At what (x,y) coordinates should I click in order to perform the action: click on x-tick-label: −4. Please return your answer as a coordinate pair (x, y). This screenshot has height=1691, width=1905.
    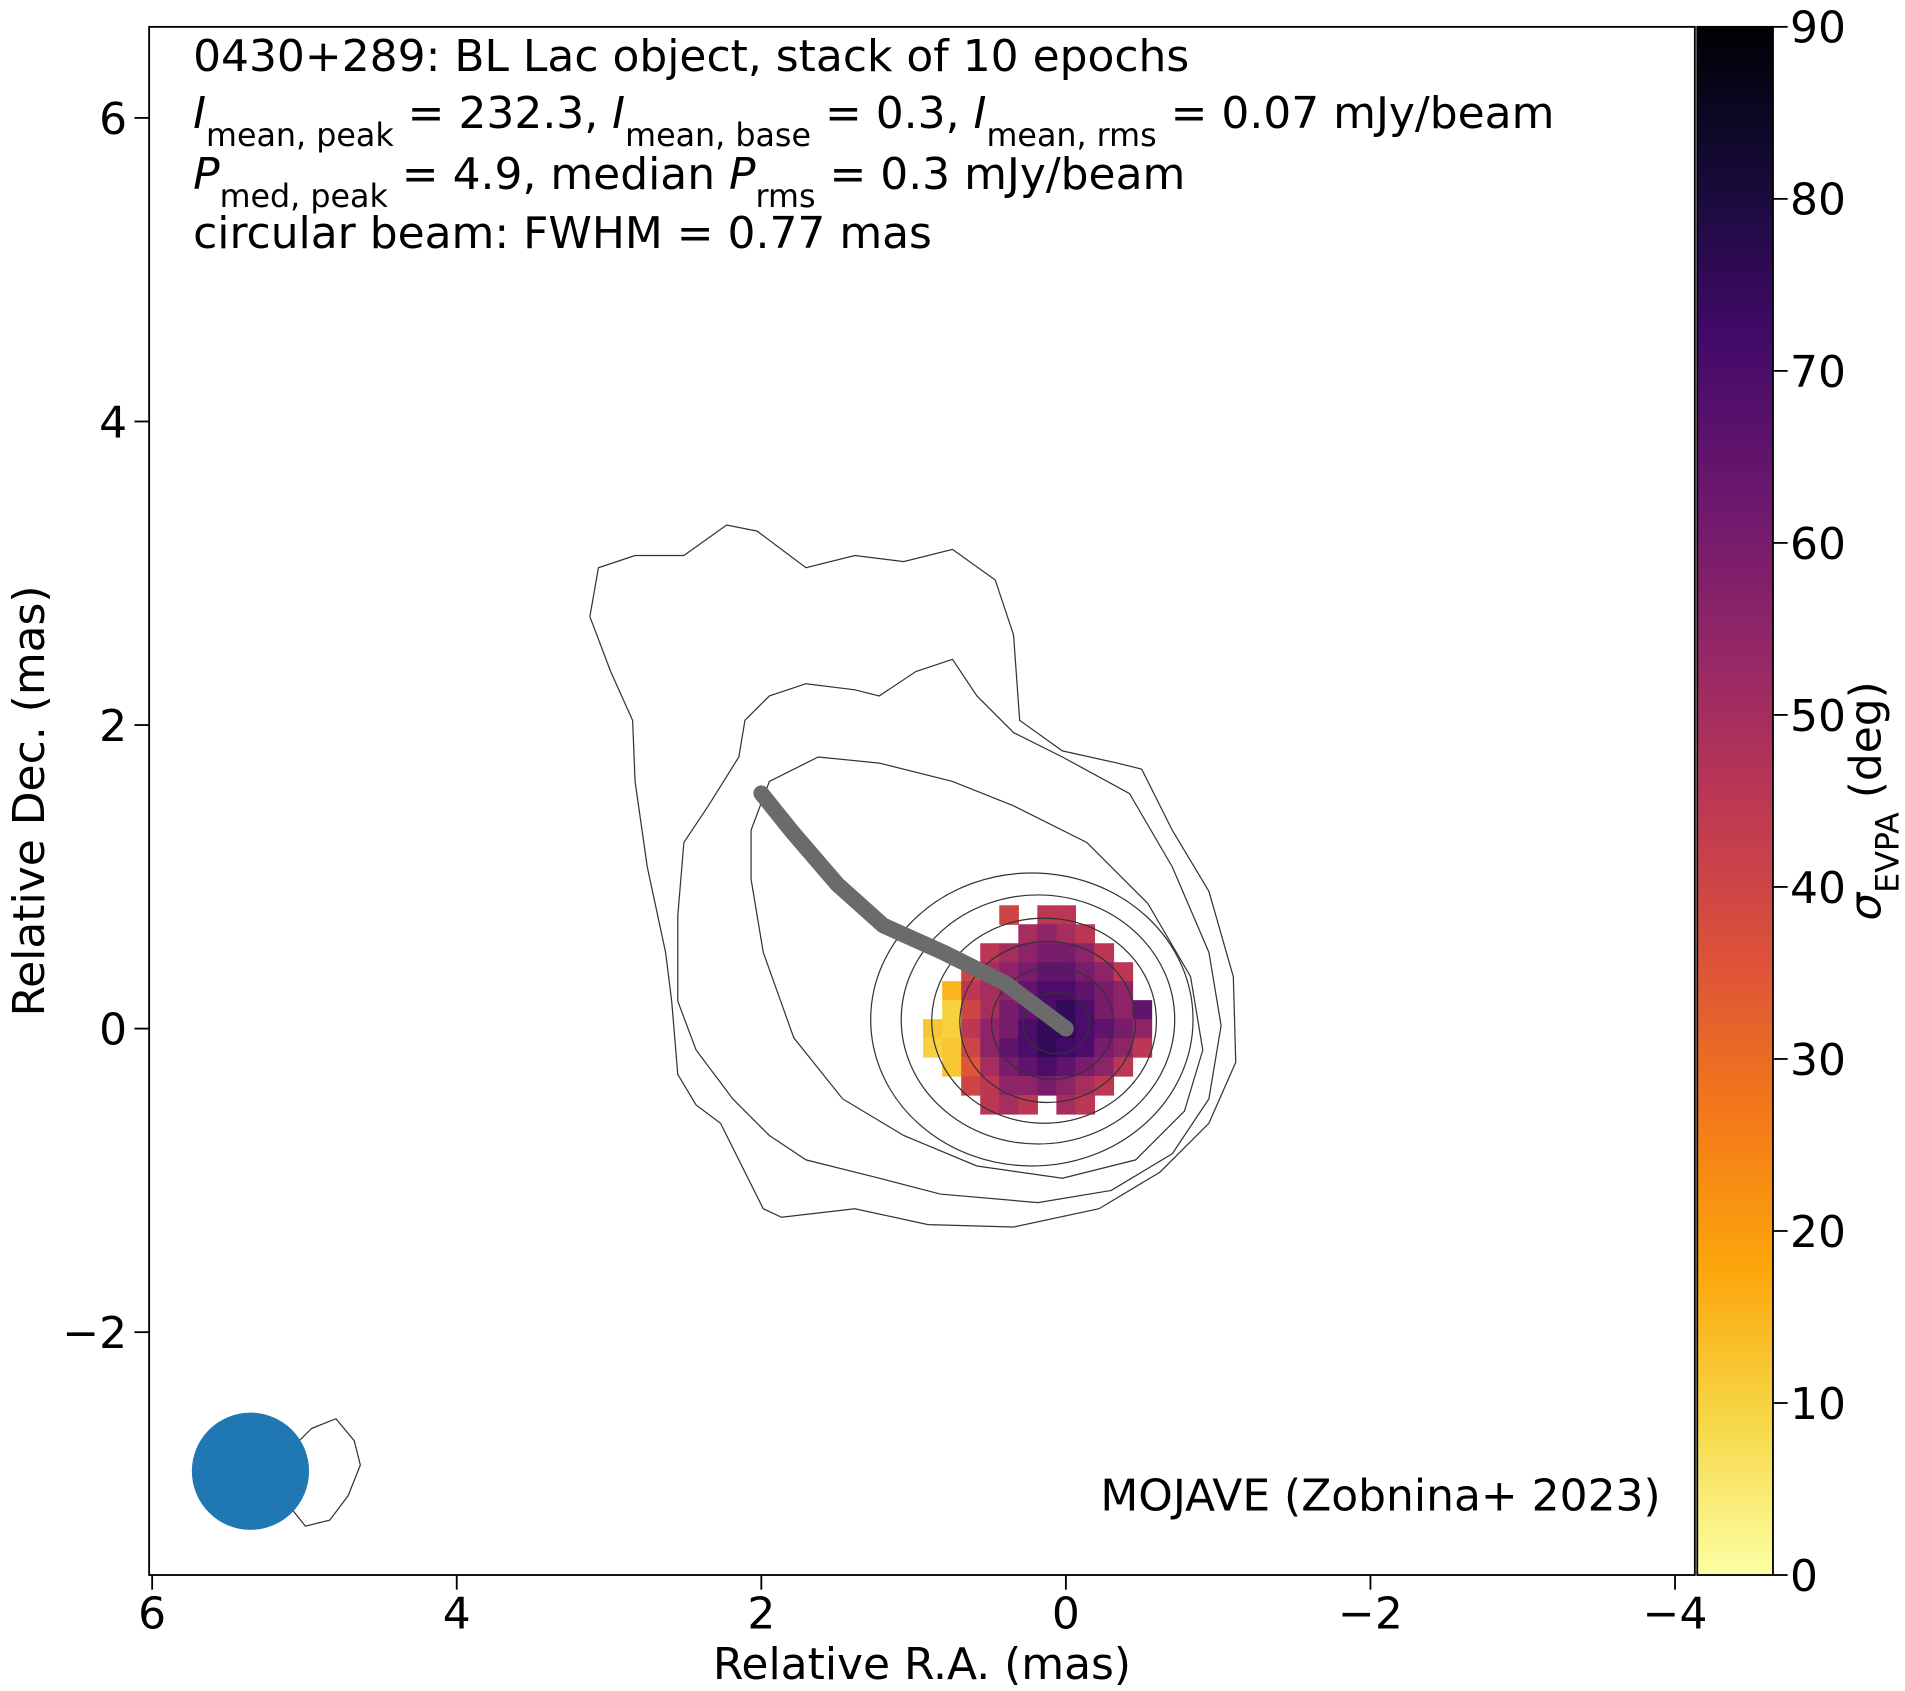
    Looking at the image, I should click on (1675, 1614).